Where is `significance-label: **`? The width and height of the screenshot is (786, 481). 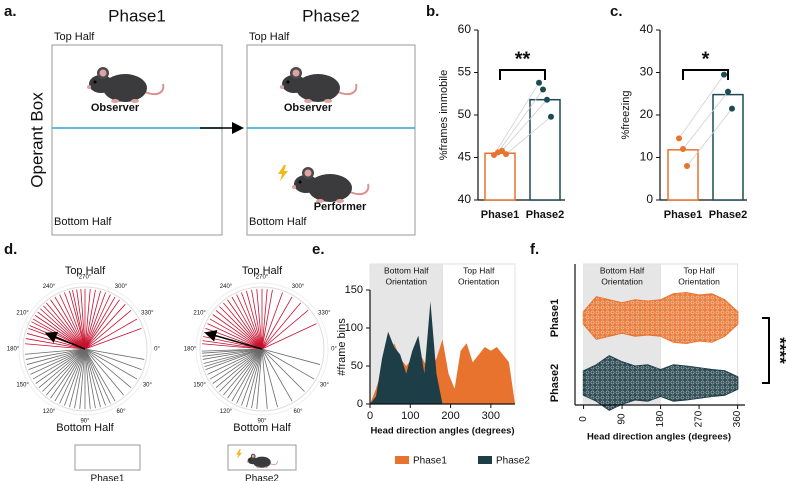 significance-label: ** is located at coordinates (523, 59).